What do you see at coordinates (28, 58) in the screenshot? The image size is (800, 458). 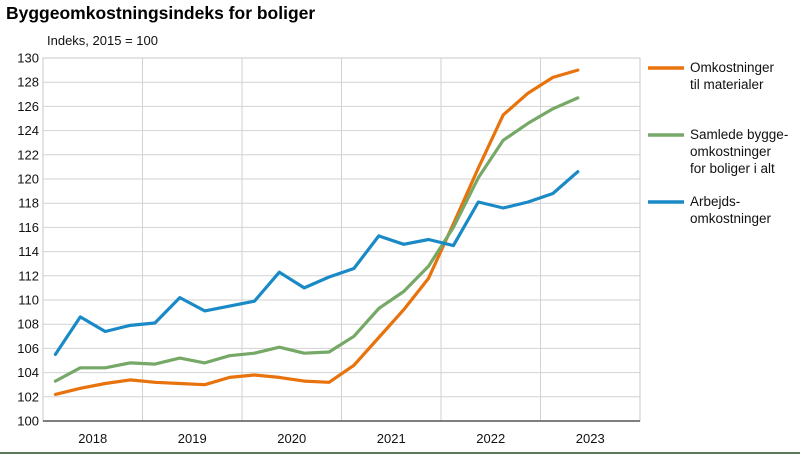 I see `y-tick-label: 130` at bounding box center [28, 58].